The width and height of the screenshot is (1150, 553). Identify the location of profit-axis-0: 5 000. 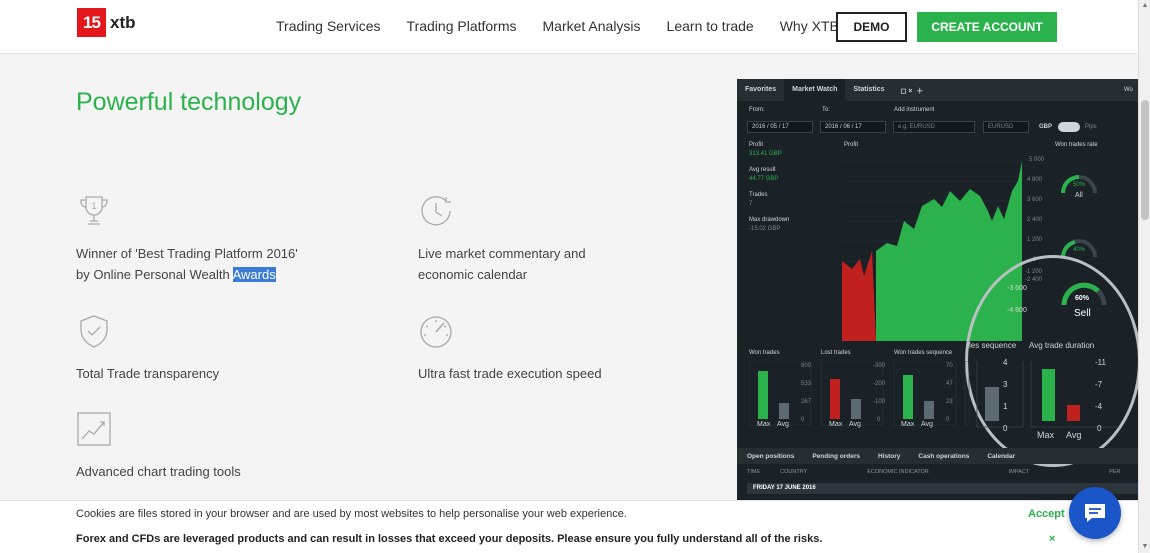
(1037, 160).